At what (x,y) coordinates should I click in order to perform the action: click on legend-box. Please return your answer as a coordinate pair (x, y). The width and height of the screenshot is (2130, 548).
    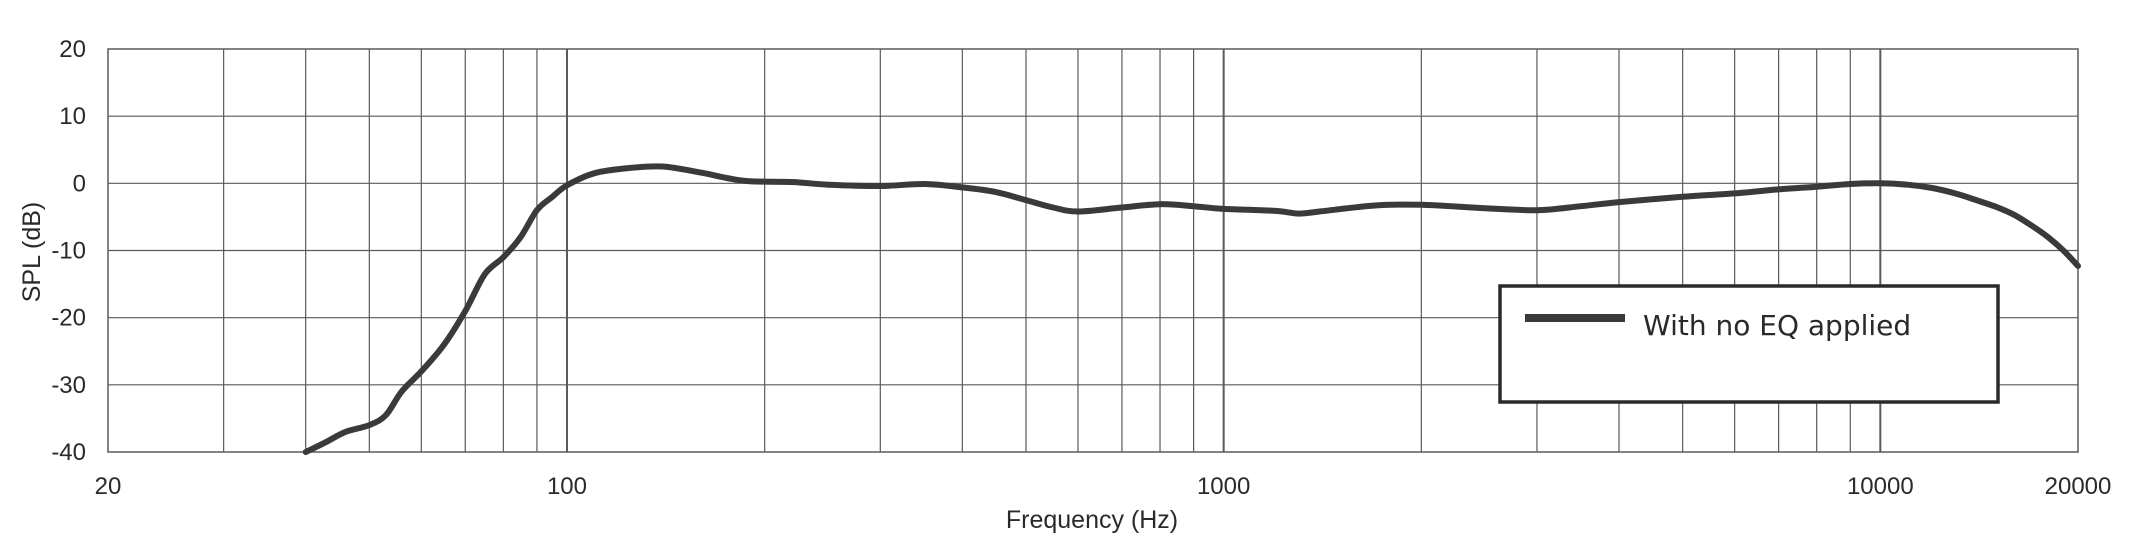
    Looking at the image, I should click on (1749, 344).